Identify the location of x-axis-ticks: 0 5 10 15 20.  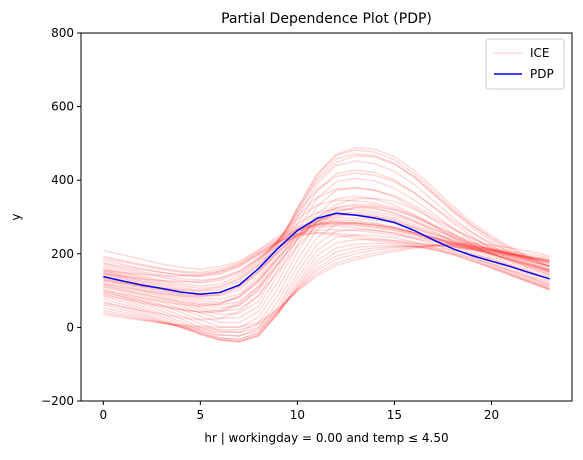
(299, 411).